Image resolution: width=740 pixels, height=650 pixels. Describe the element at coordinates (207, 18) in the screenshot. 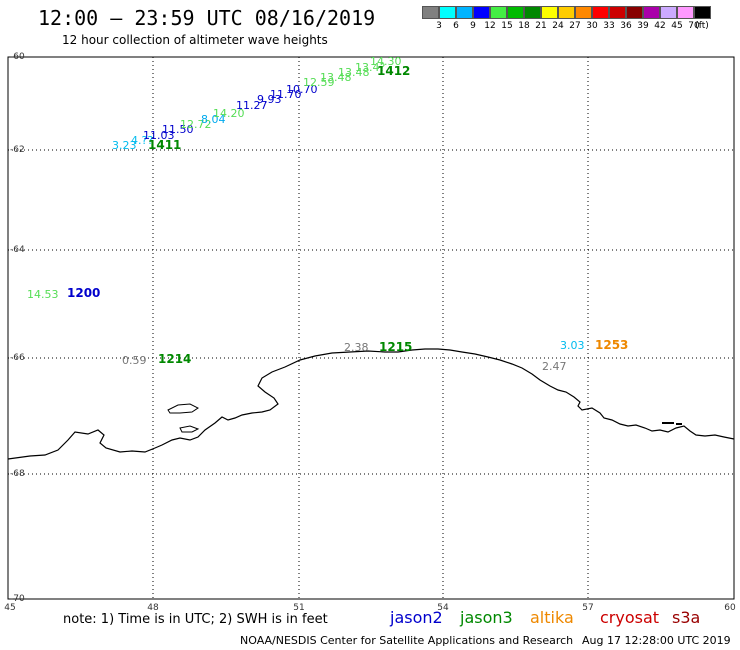

I see `map-title: 12:00 – 23:59 UTC 08/16/2019` at that location.